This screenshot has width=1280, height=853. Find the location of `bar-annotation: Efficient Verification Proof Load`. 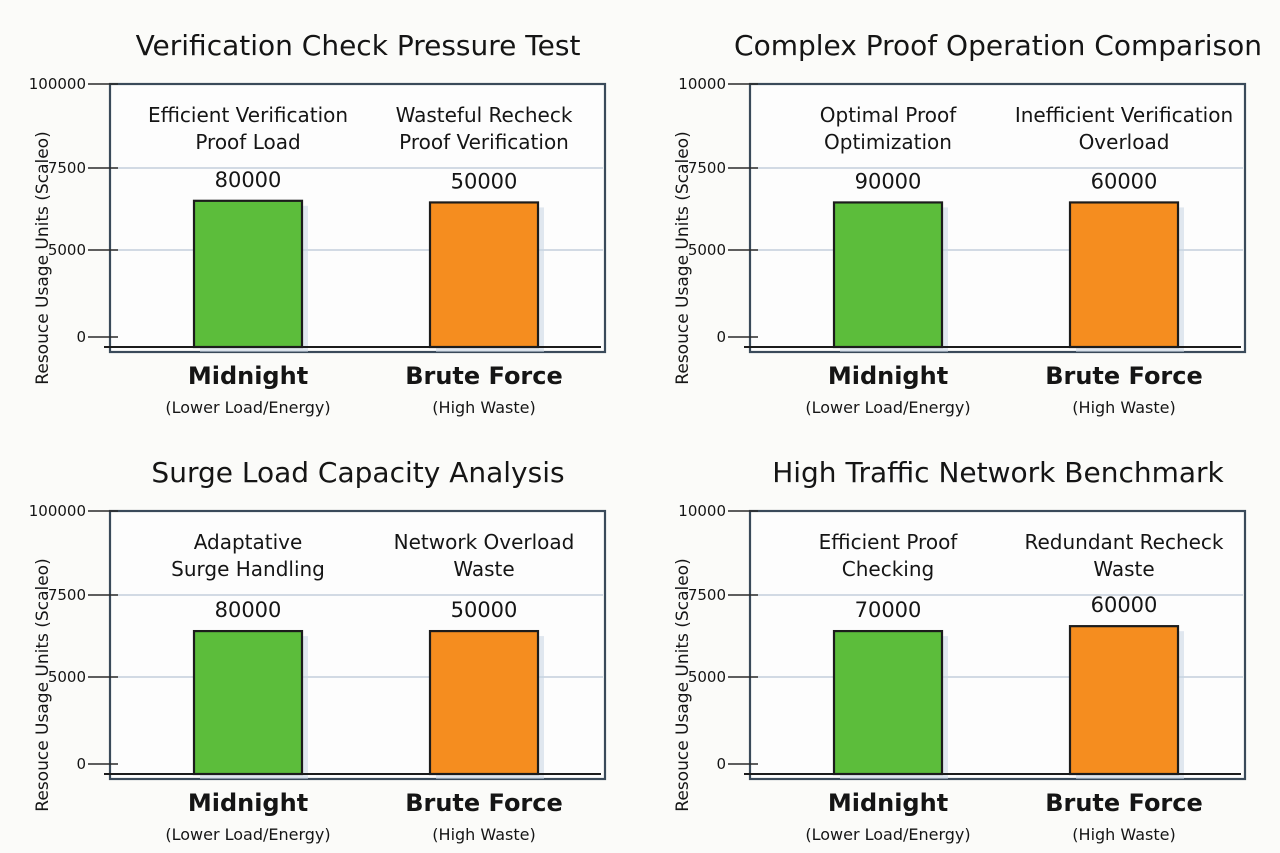

bar-annotation: Efficient Verification Proof Load is located at coordinates (248, 128).